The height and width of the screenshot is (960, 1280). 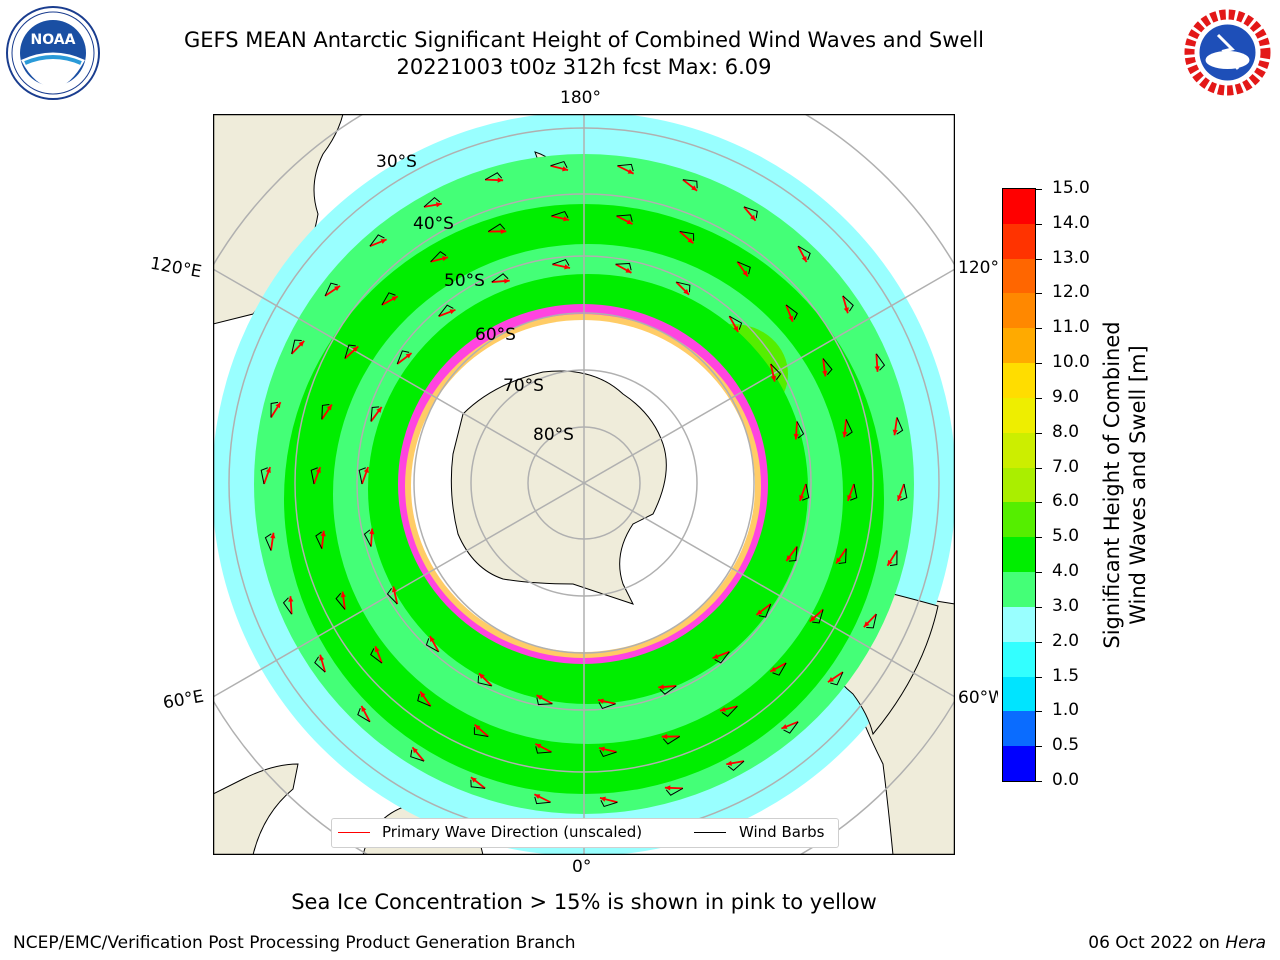 I want to click on lon-label-0: 0°, so click(x=582, y=867).